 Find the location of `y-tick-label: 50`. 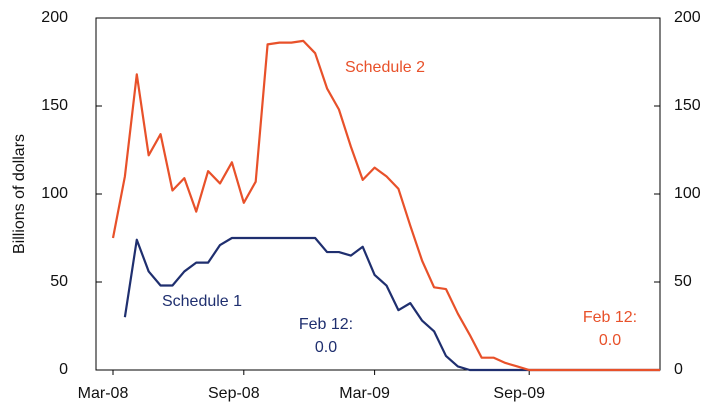

y-tick-label: 50 is located at coordinates (59, 281).